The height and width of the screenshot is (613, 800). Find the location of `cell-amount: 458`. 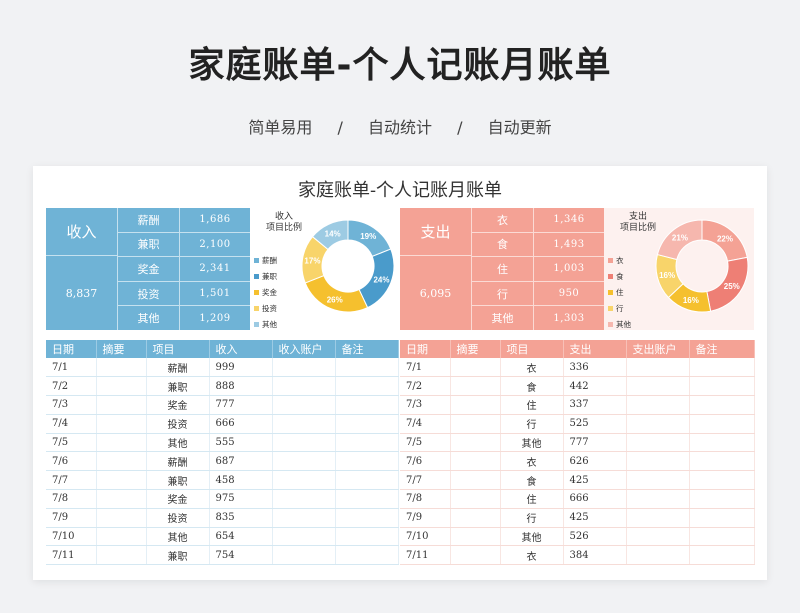

cell-amount: 458 is located at coordinates (241, 480).